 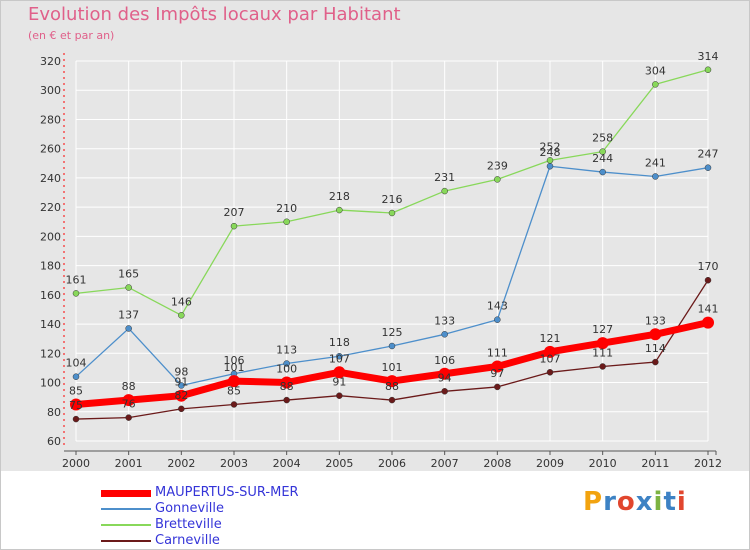 What do you see at coordinates (550, 338) in the screenshot?
I see `data-label: 121` at bounding box center [550, 338].